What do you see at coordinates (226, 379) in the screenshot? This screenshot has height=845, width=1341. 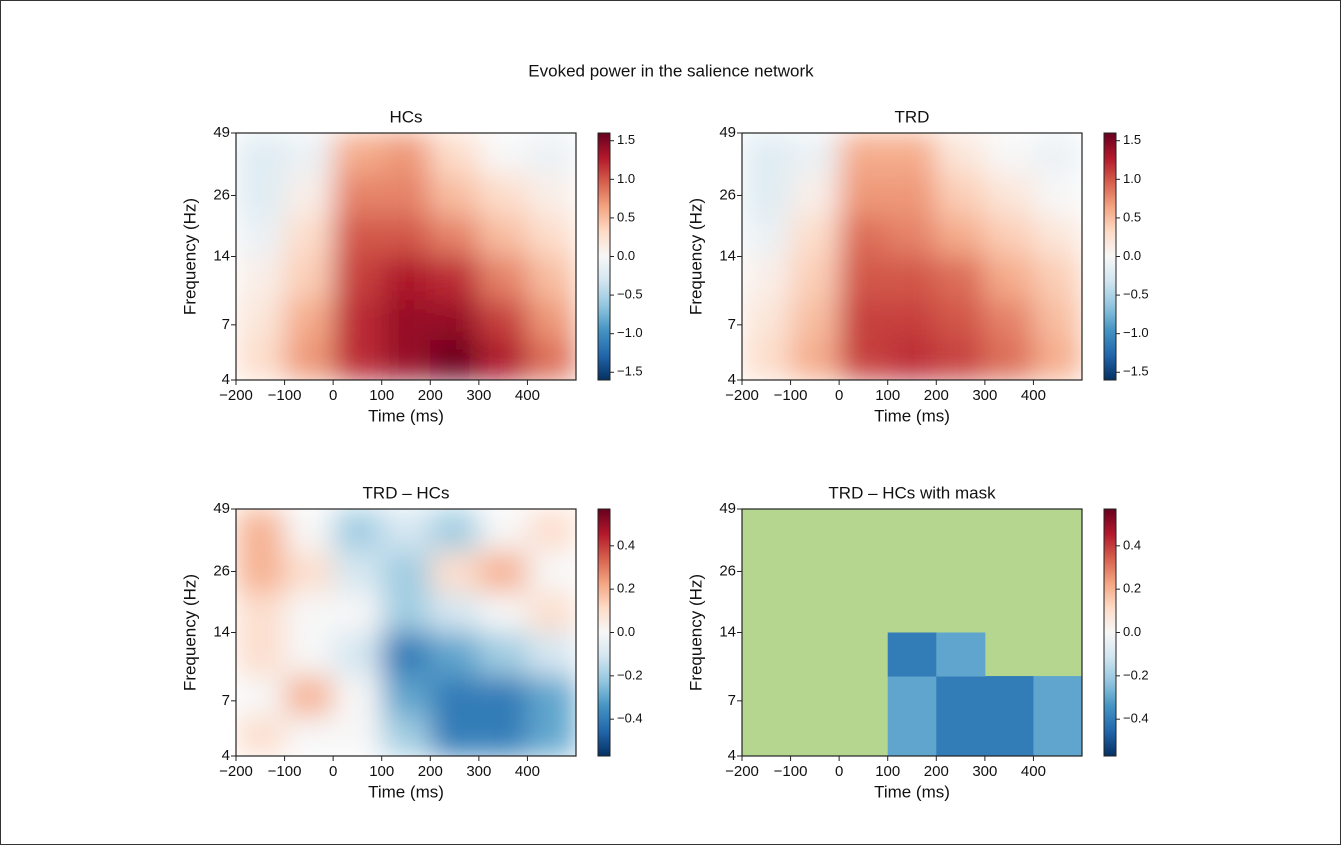 I see `y-tick-label: 4` at bounding box center [226, 379].